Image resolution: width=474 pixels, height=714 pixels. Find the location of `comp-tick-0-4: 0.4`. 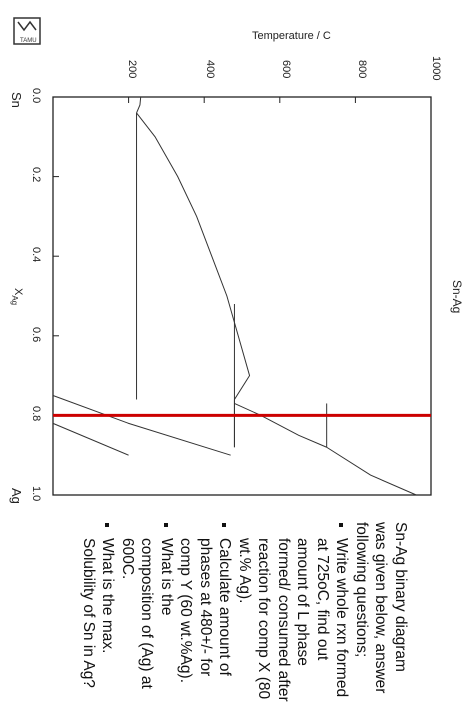

comp-tick-0-4: 0.4 is located at coordinates (36, 255).